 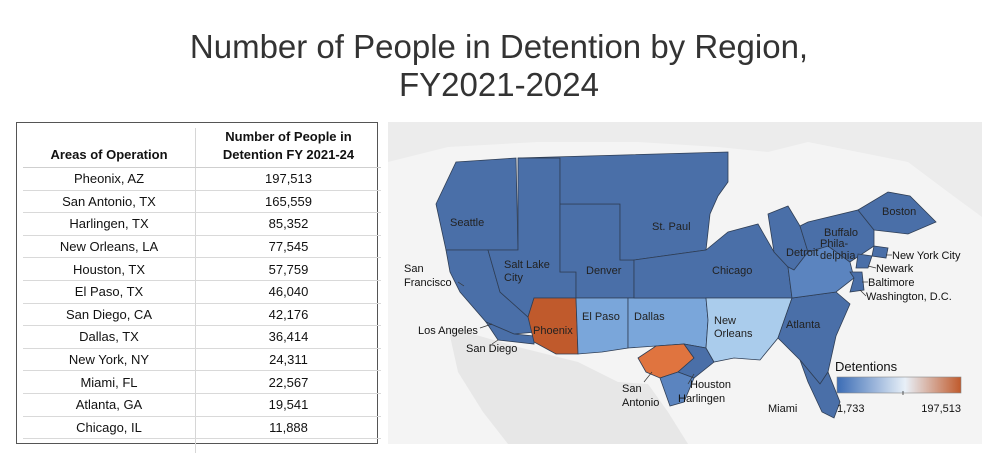 What do you see at coordinates (898, 387) in the screenshot?
I see `map-legend: Detentions 1,733 197,513` at bounding box center [898, 387].